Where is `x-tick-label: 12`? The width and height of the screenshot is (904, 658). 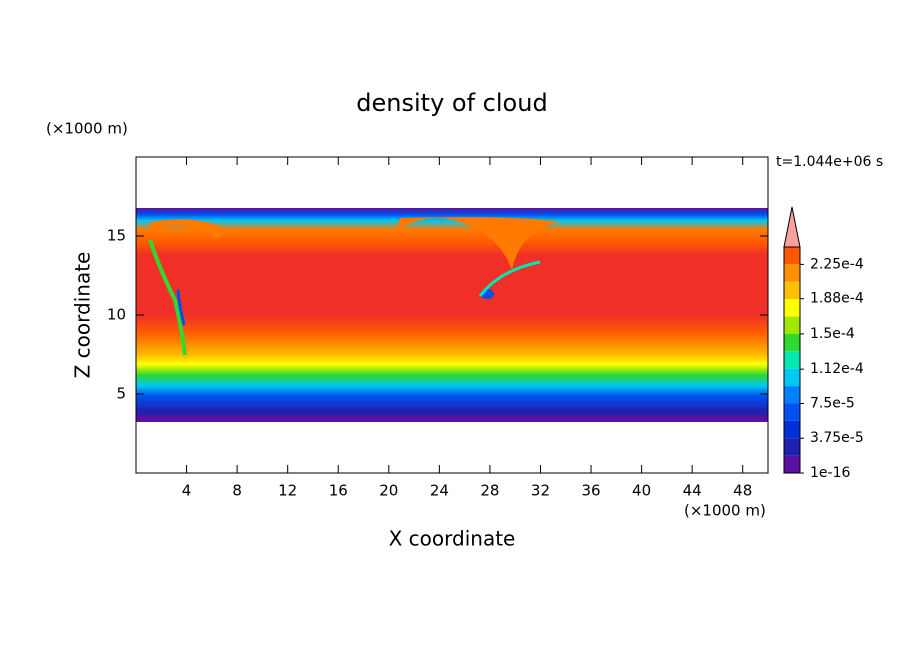 x-tick-label: 12 is located at coordinates (287, 491).